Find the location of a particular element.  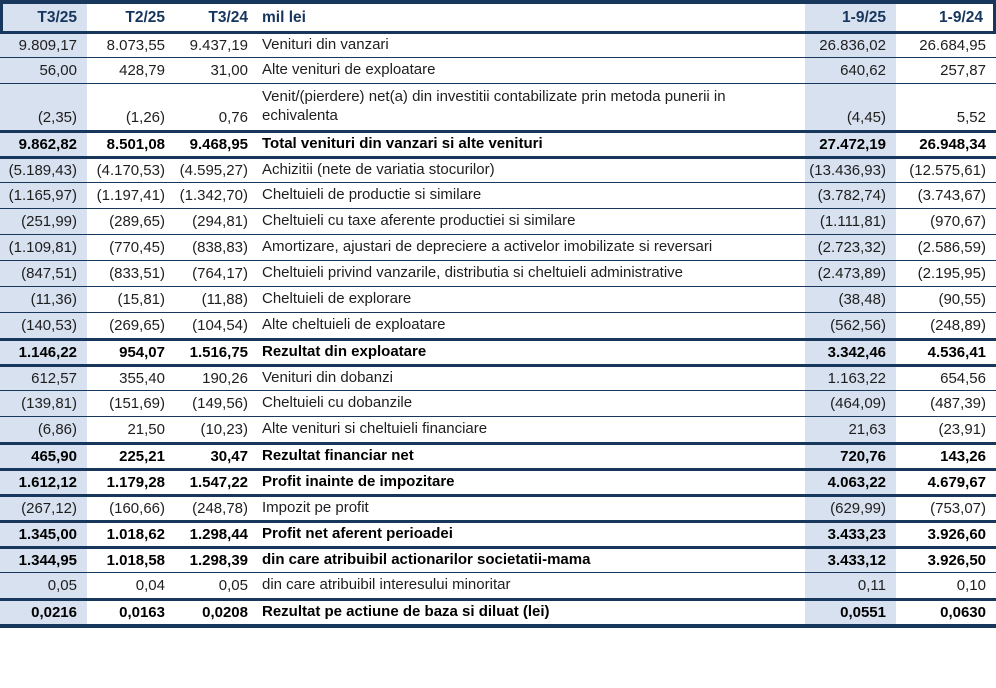

cell-t3-24: 0,05 is located at coordinates (233, 585).